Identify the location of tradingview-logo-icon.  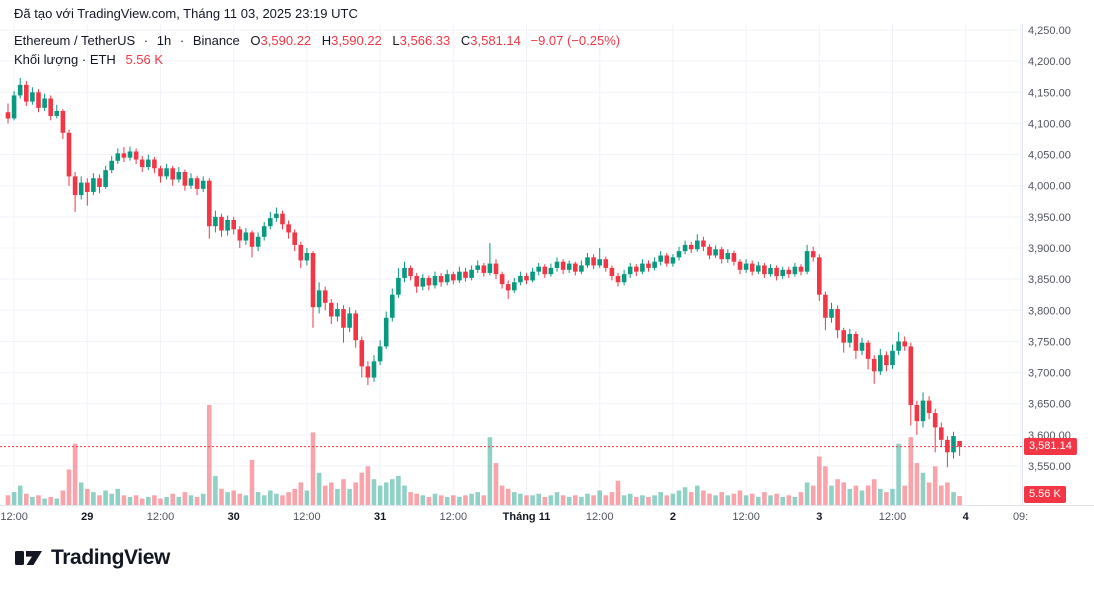
(28, 558).